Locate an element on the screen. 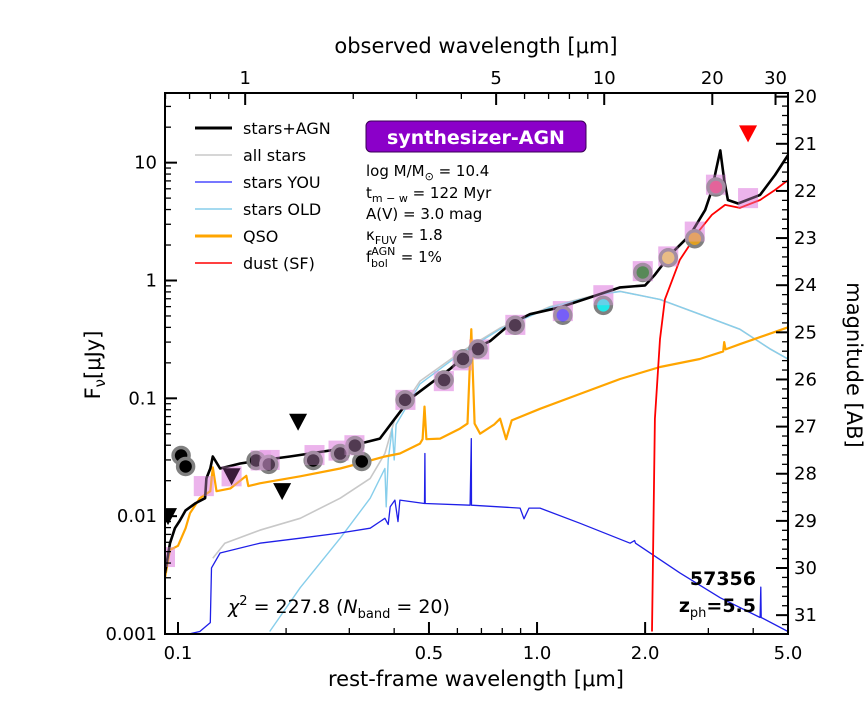 The image size is (868, 704). object-id: 57356 is located at coordinates (723, 579).